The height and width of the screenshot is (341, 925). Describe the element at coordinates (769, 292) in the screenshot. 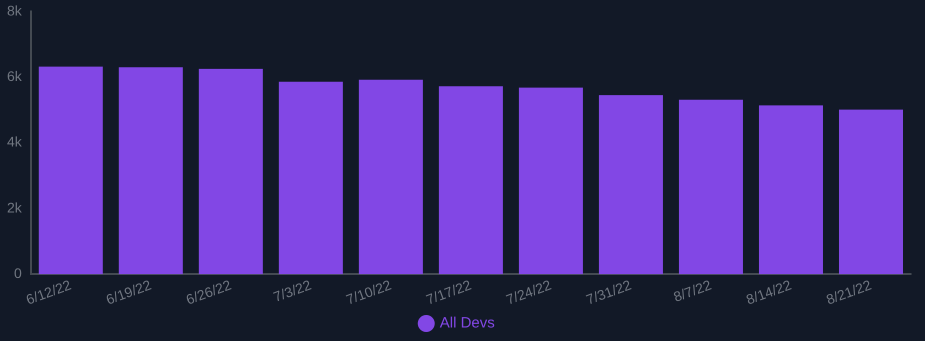

I see `x-tick-label: 8/14/22` at that location.